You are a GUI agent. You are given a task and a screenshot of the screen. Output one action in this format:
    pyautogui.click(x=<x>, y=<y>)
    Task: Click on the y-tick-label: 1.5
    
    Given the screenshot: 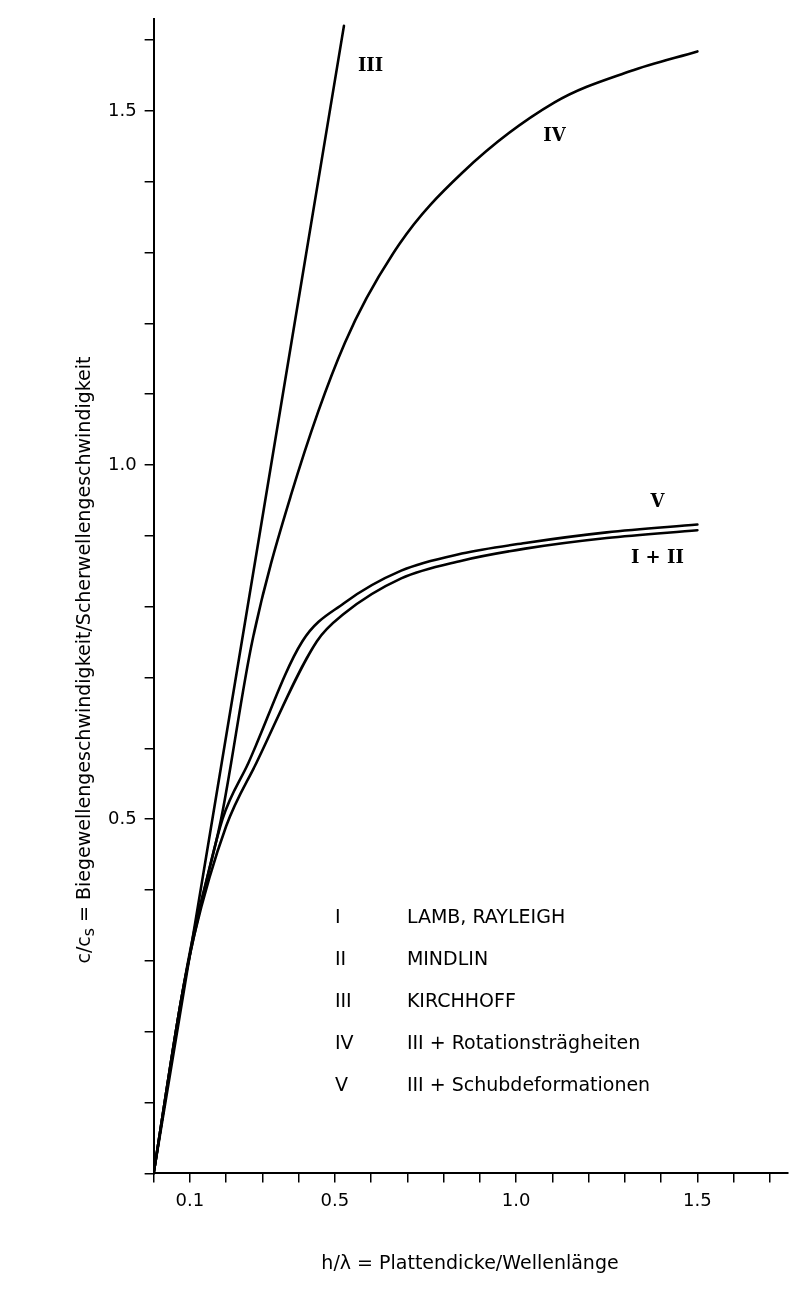 What is the action you would take?
    pyautogui.click(x=122, y=109)
    